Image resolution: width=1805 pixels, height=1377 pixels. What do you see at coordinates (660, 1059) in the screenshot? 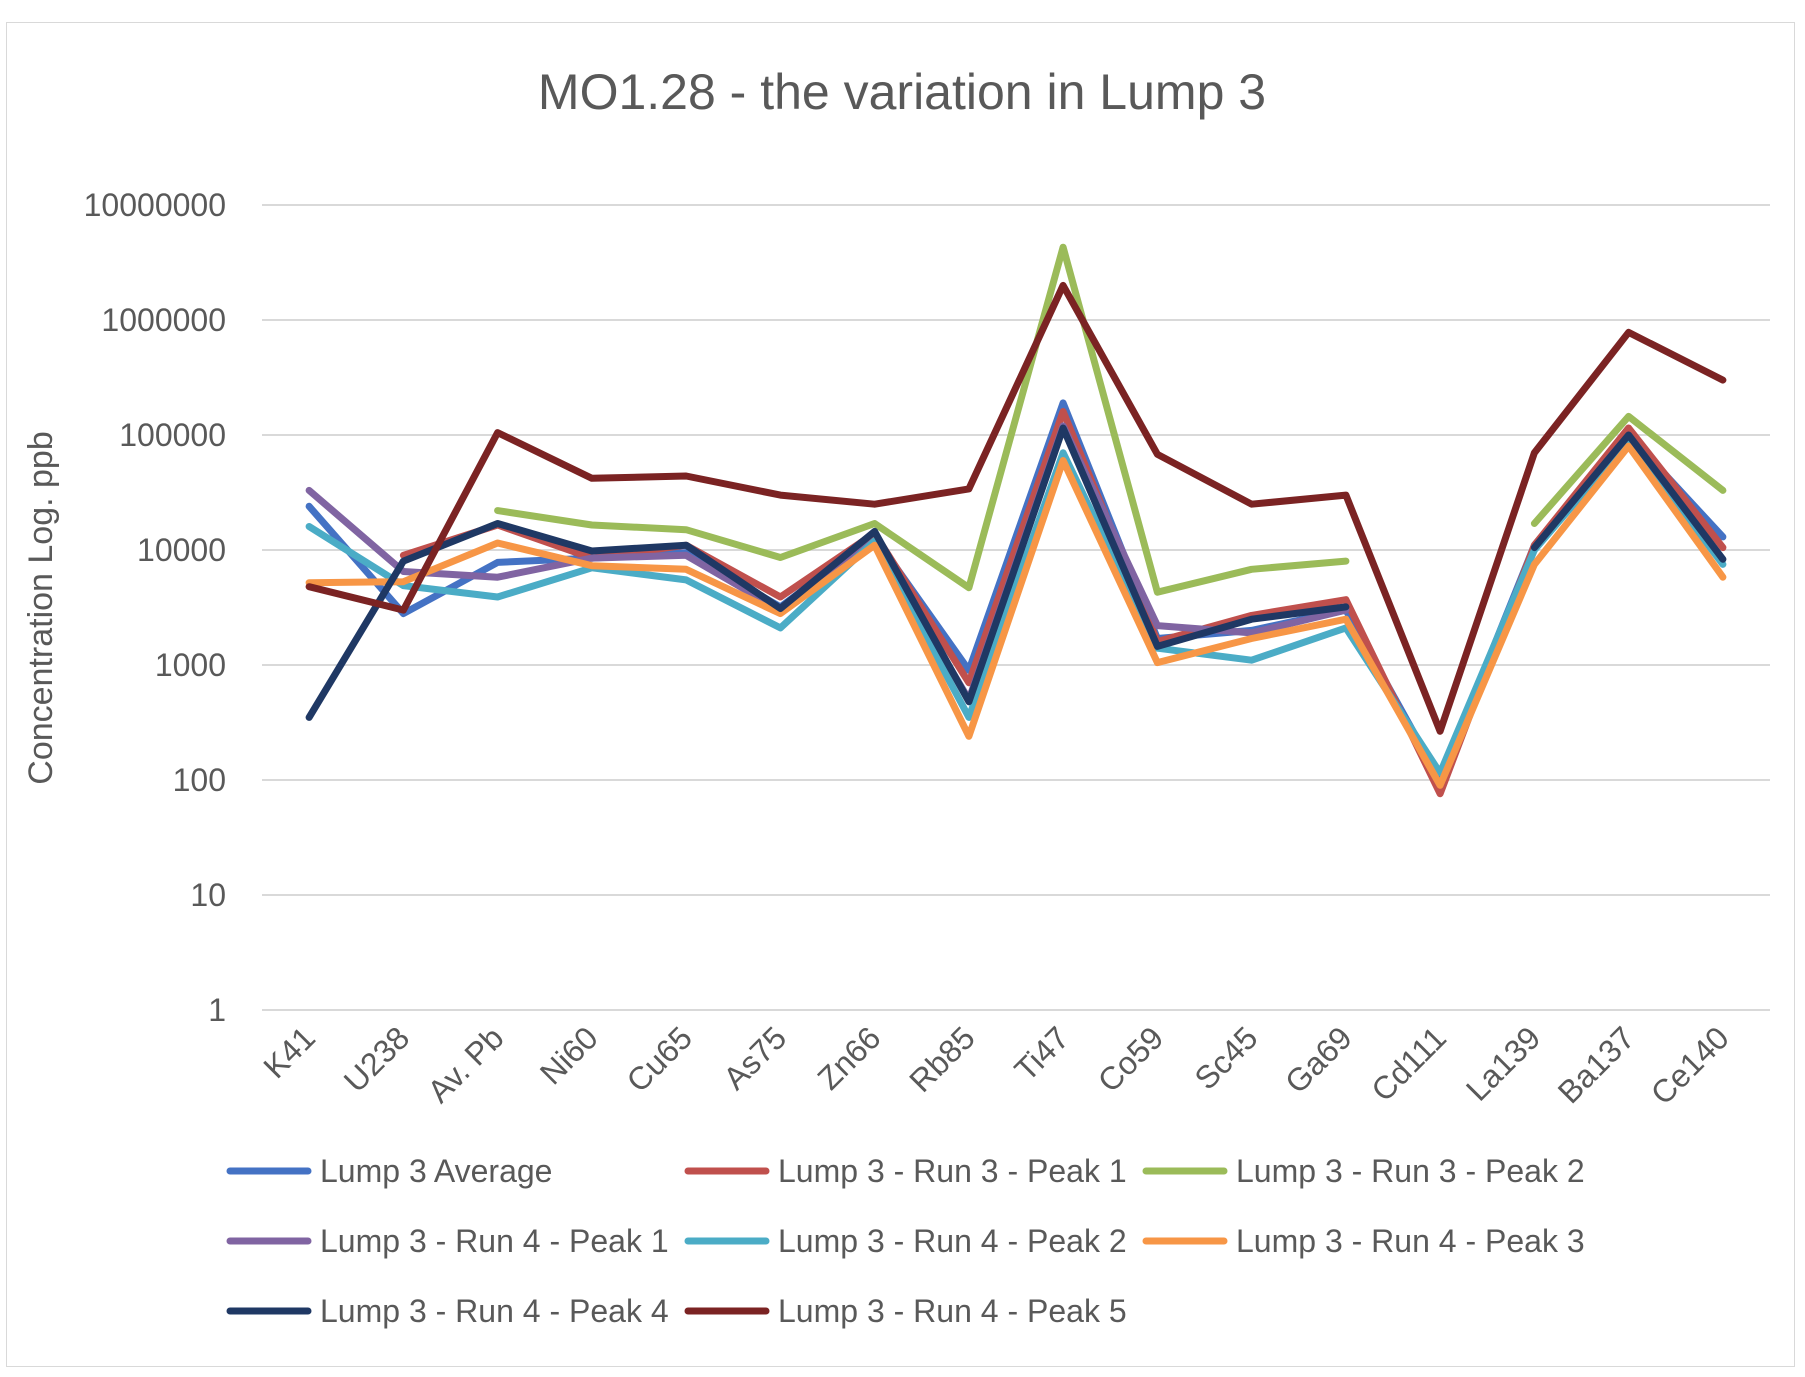
I see `x-tick-label: Cu65` at bounding box center [660, 1059].